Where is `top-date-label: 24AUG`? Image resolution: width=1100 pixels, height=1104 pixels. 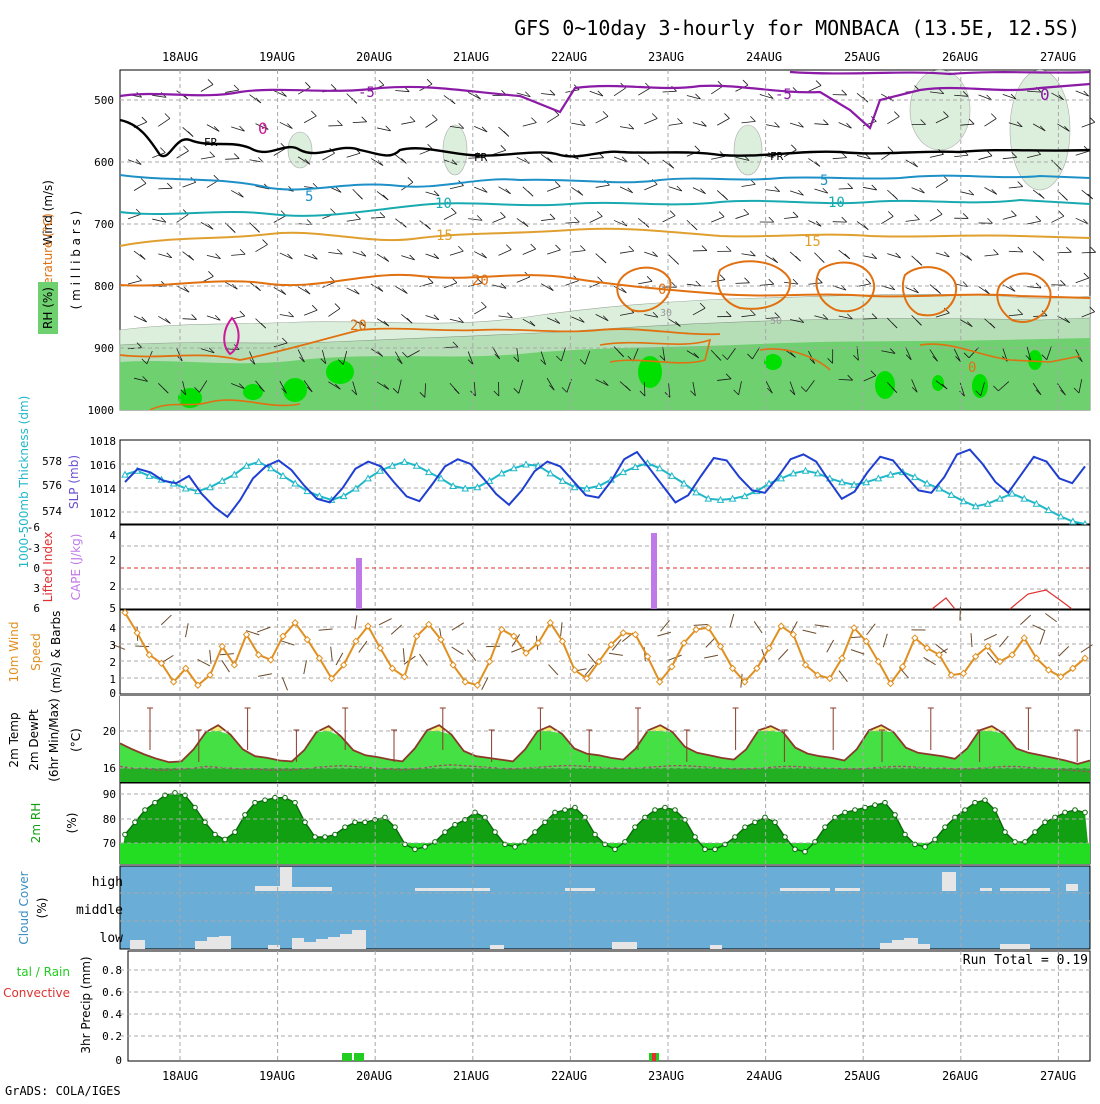
top-date-label: 24AUG is located at coordinates (764, 57).